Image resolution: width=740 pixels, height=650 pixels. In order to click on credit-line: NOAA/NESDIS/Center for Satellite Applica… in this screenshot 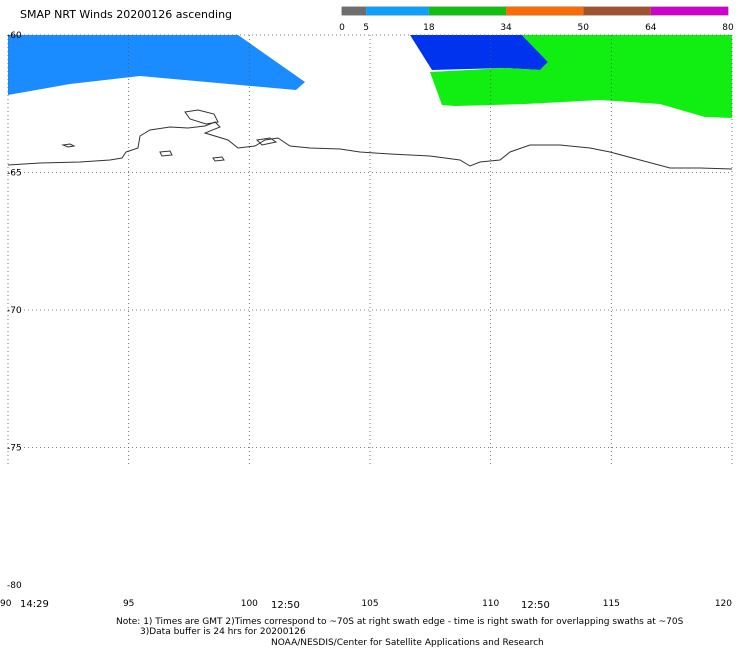, I will do `click(407, 643)`.